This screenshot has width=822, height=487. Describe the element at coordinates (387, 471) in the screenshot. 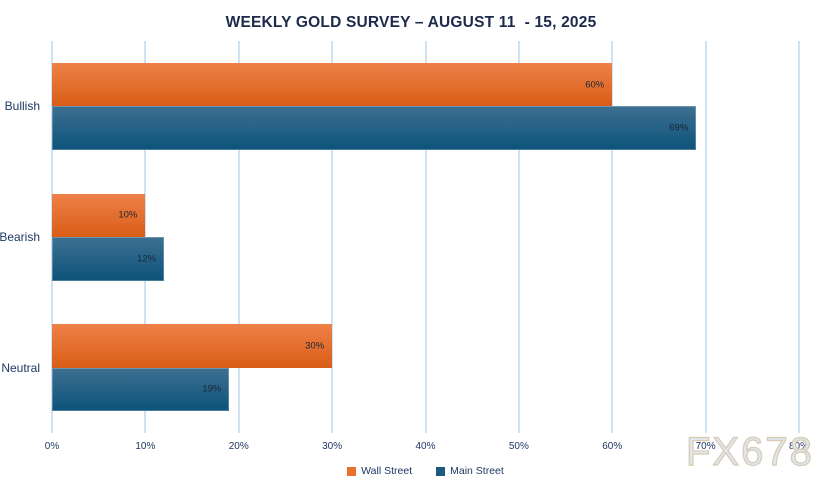

I see `legend-label: Wall Street` at that location.